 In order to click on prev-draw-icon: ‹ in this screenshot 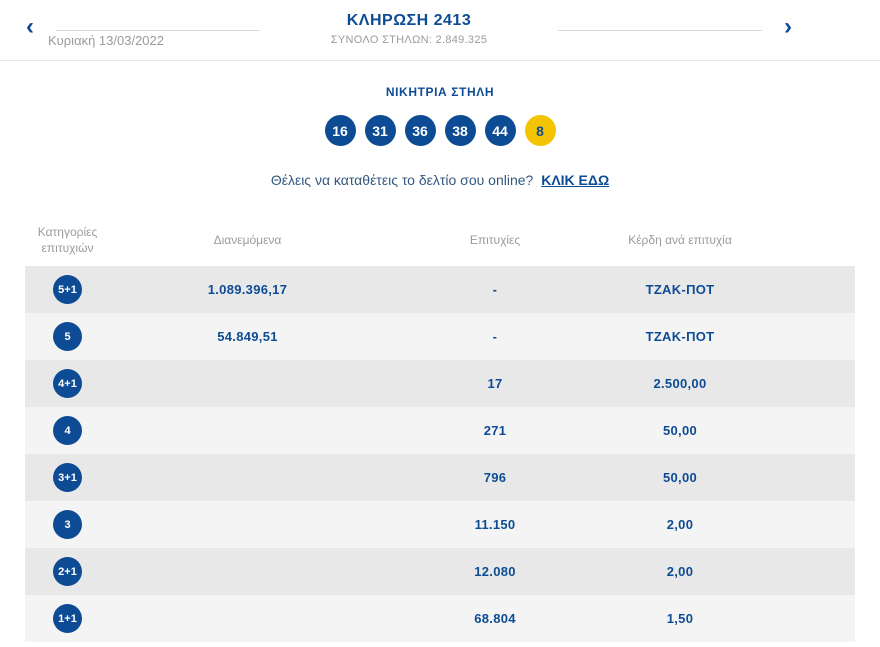, I will do `click(30, 26)`.